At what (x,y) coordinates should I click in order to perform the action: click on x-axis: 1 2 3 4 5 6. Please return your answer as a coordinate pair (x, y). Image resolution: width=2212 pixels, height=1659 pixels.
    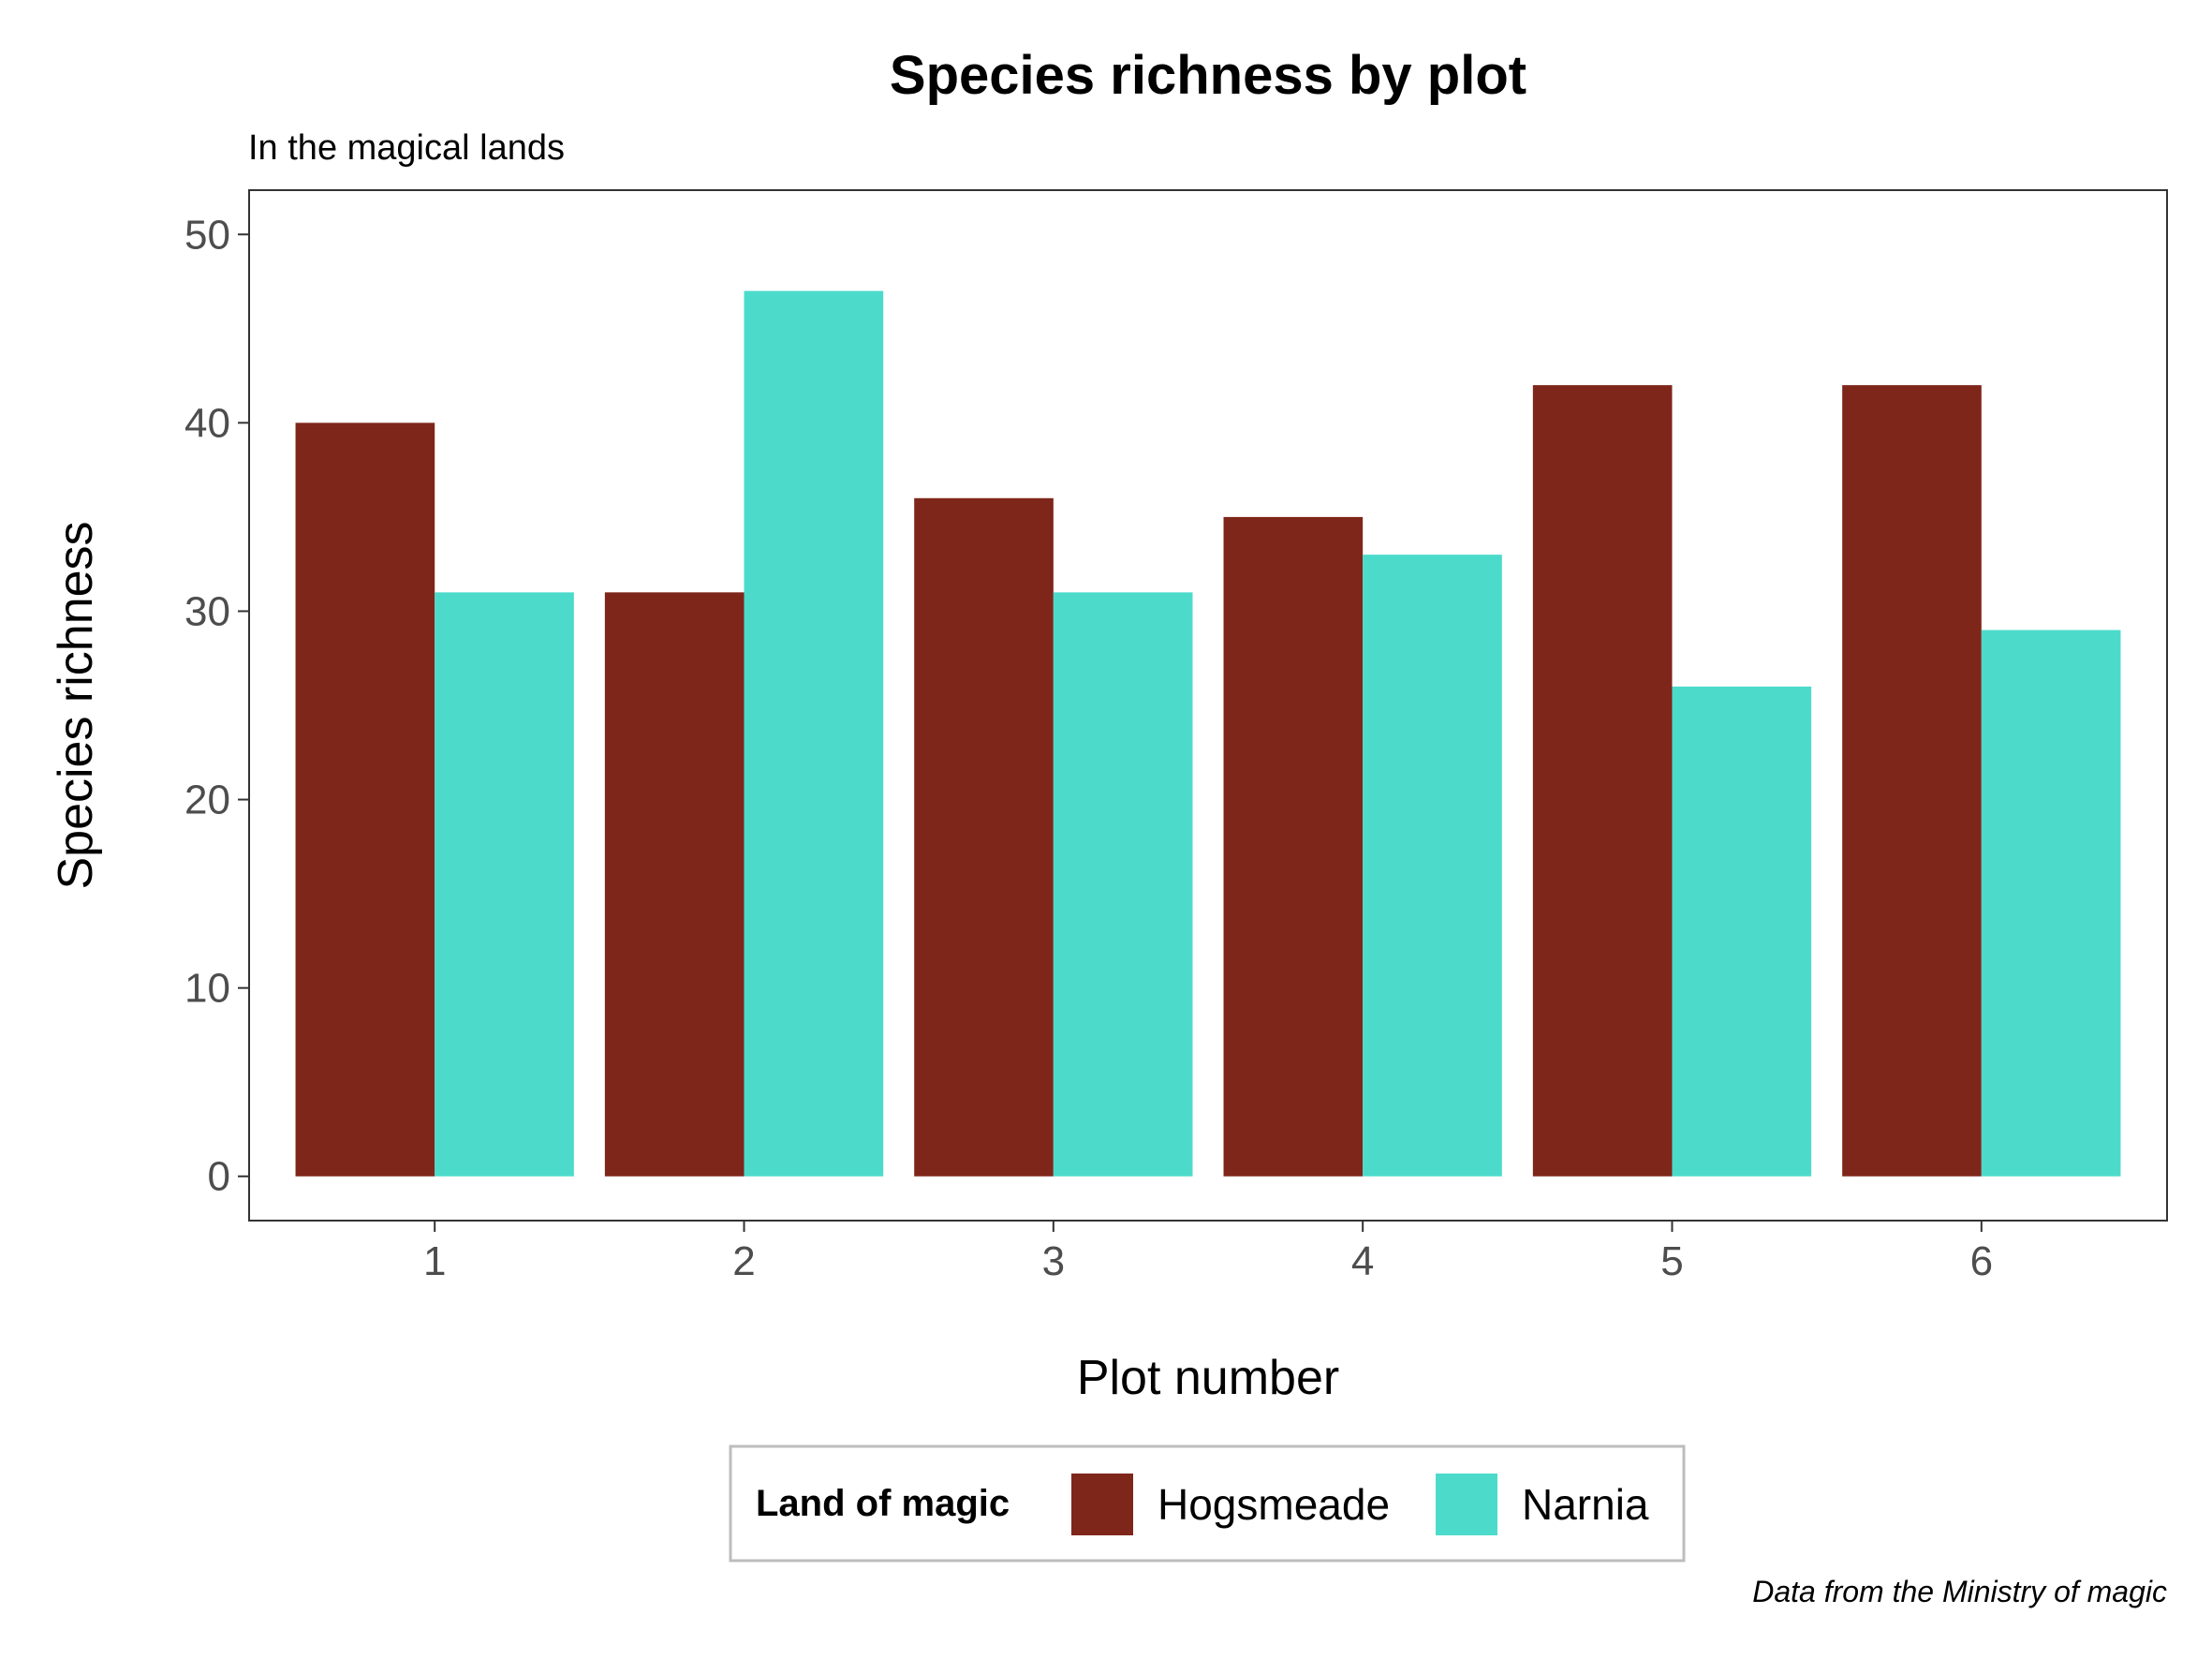
    Looking at the image, I should click on (1208, 1253).